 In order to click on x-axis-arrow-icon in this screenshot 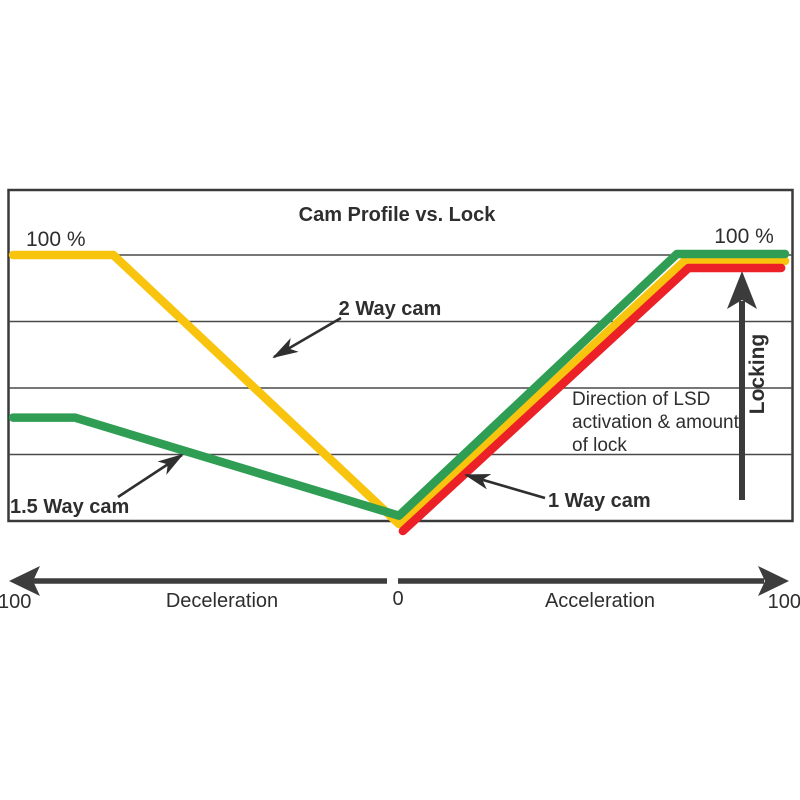, I will do `click(399, 581)`.